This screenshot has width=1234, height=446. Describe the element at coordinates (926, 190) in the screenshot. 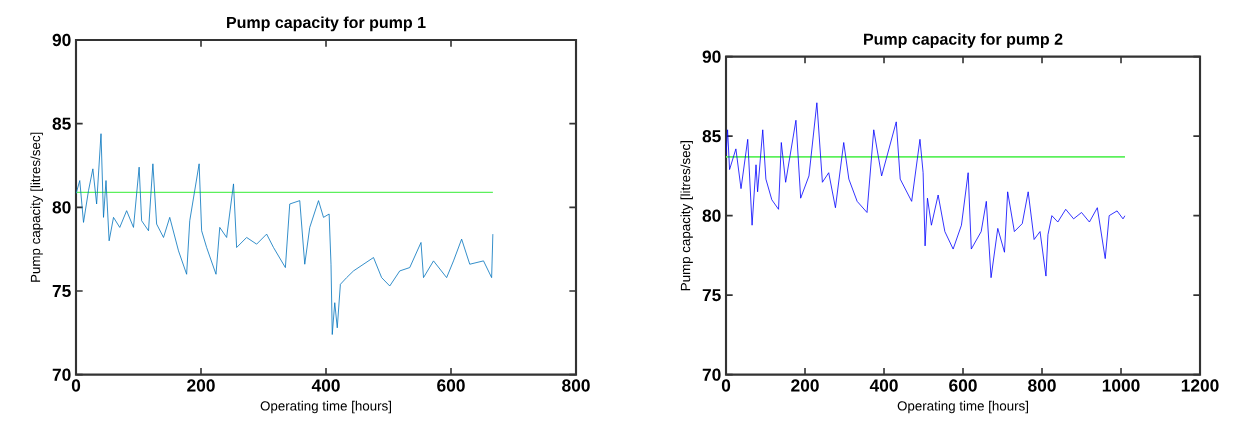

I see `line-series` at that location.